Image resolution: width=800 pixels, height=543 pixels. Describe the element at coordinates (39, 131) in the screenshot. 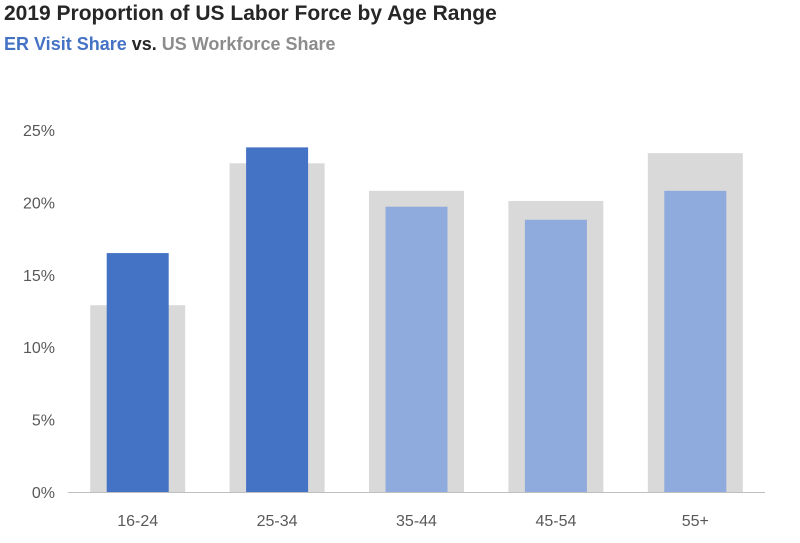

I see `y-tick-label: 25%` at that location.